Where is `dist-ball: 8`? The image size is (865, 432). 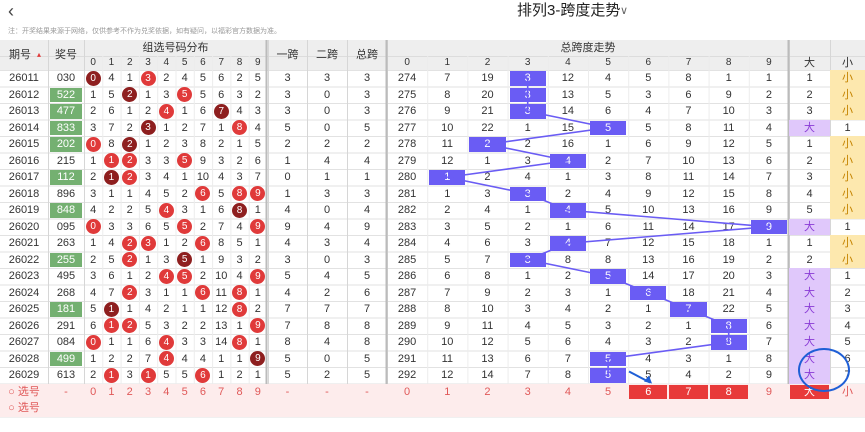
dist-ball: 8 is located at coordinates (240, 342).